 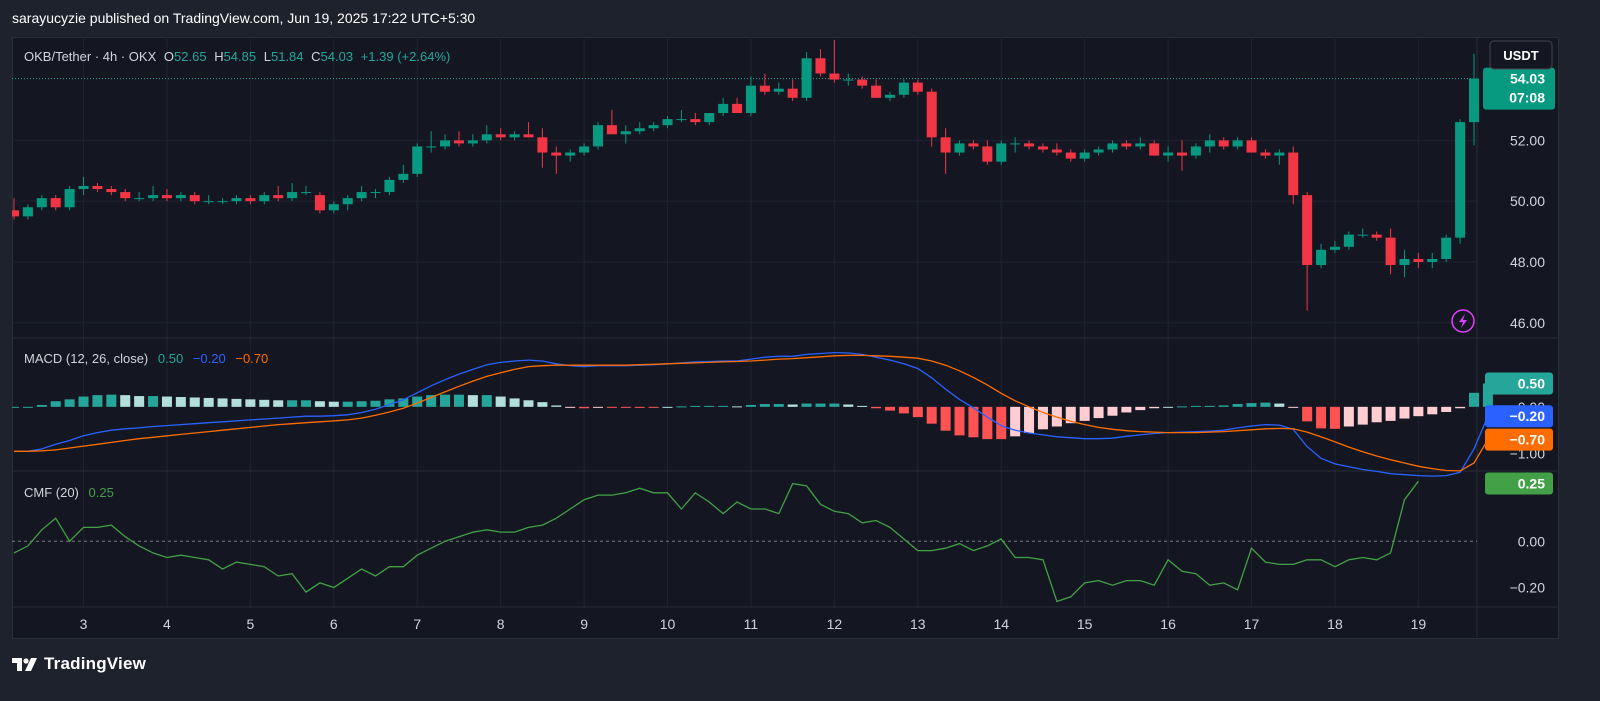 I want to click on exchange-label: OKX, so click(x=143, y=56).